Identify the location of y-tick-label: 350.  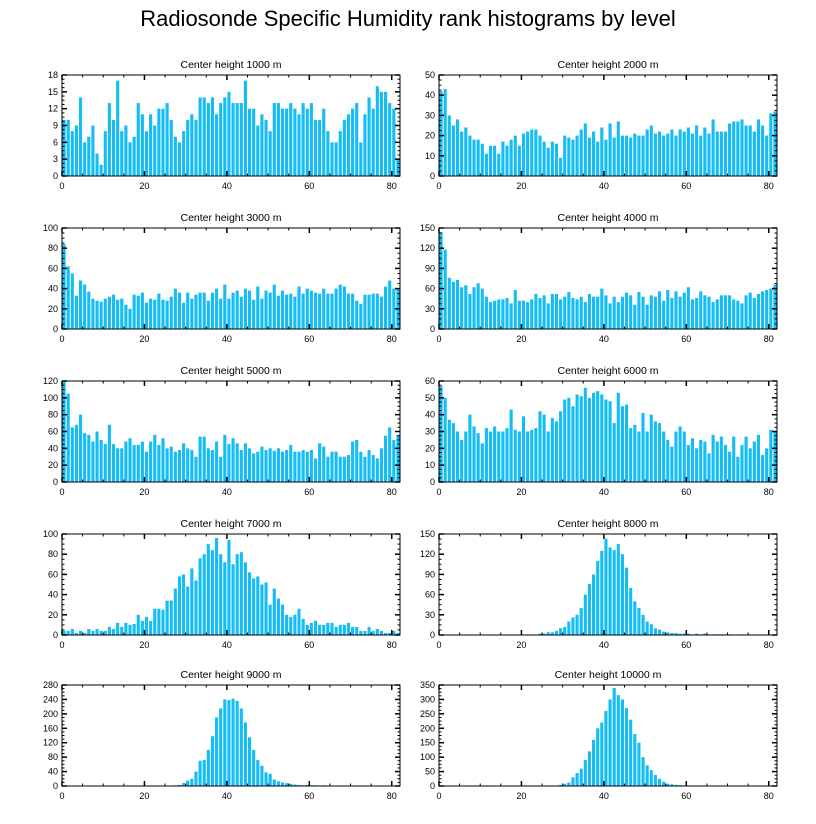
(427, 685).